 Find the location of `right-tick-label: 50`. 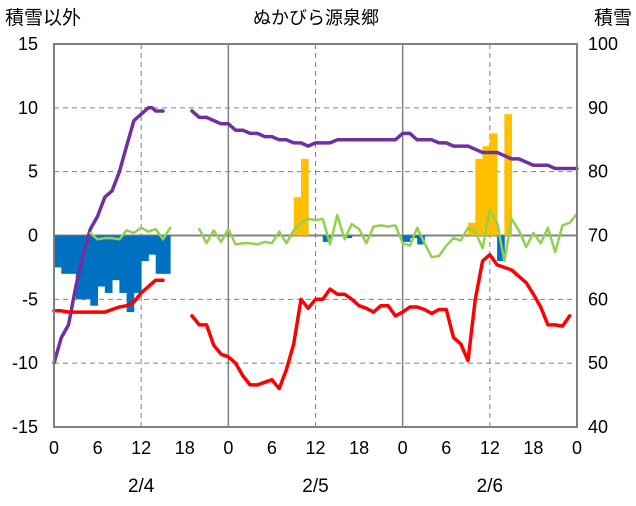

right-tick-label: 50 is located at coordinates (598, 363).